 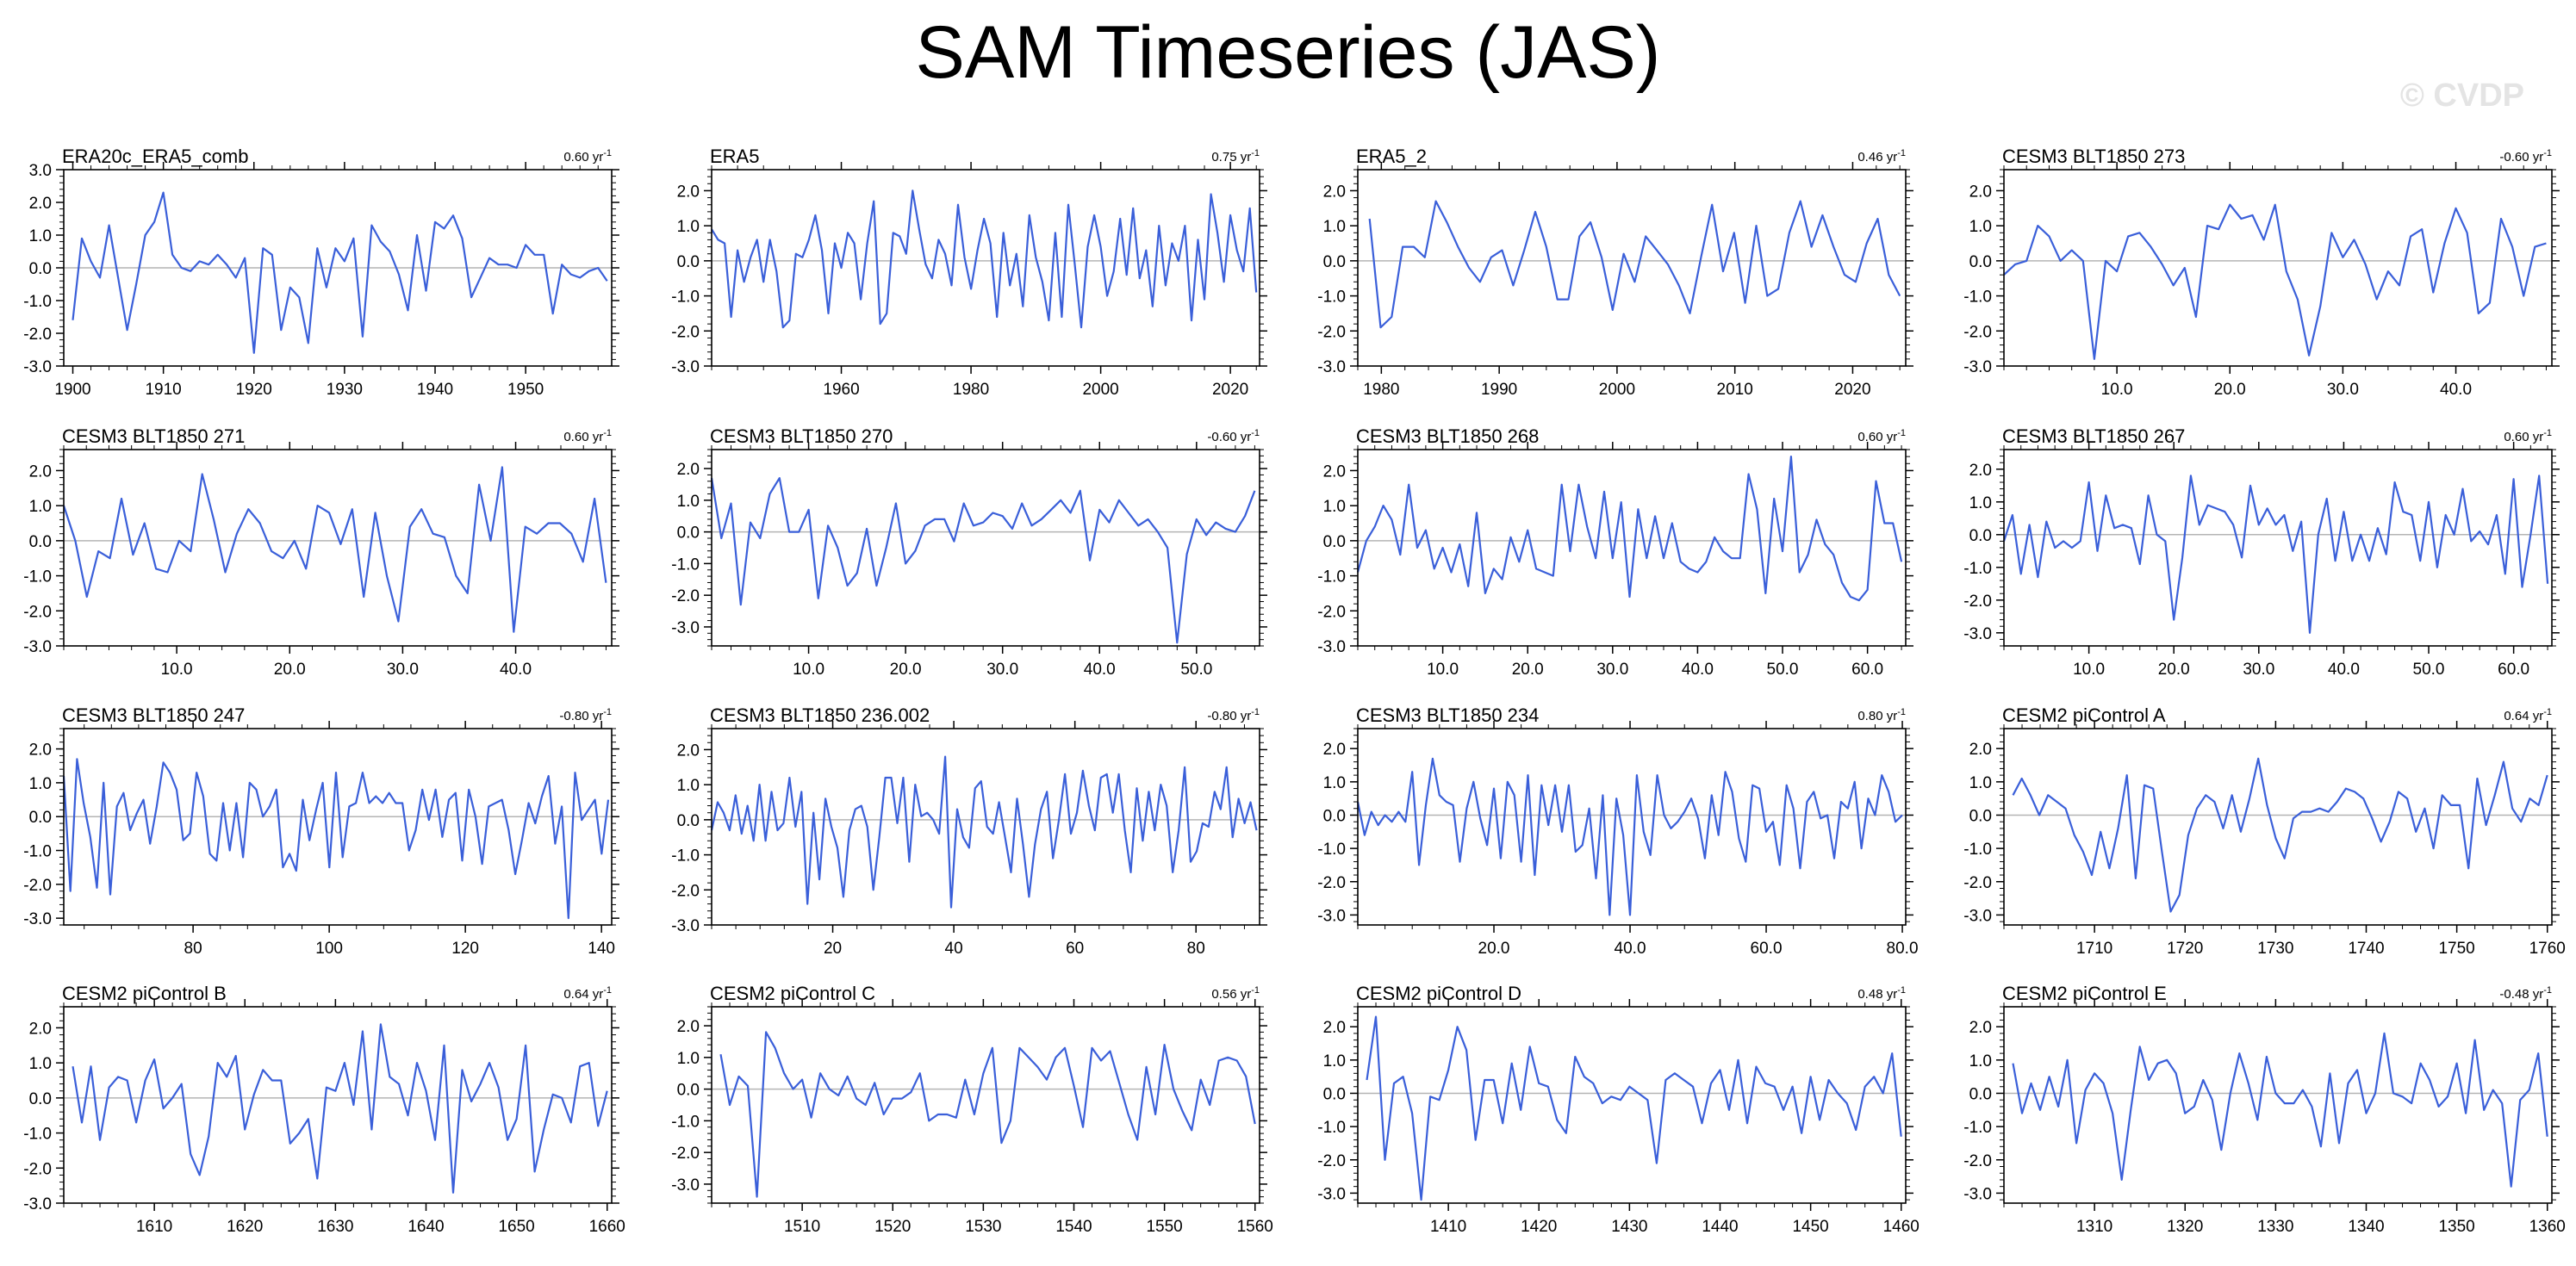 I want to click on y-tick-label: 3.0, so click(x=41, y=171).